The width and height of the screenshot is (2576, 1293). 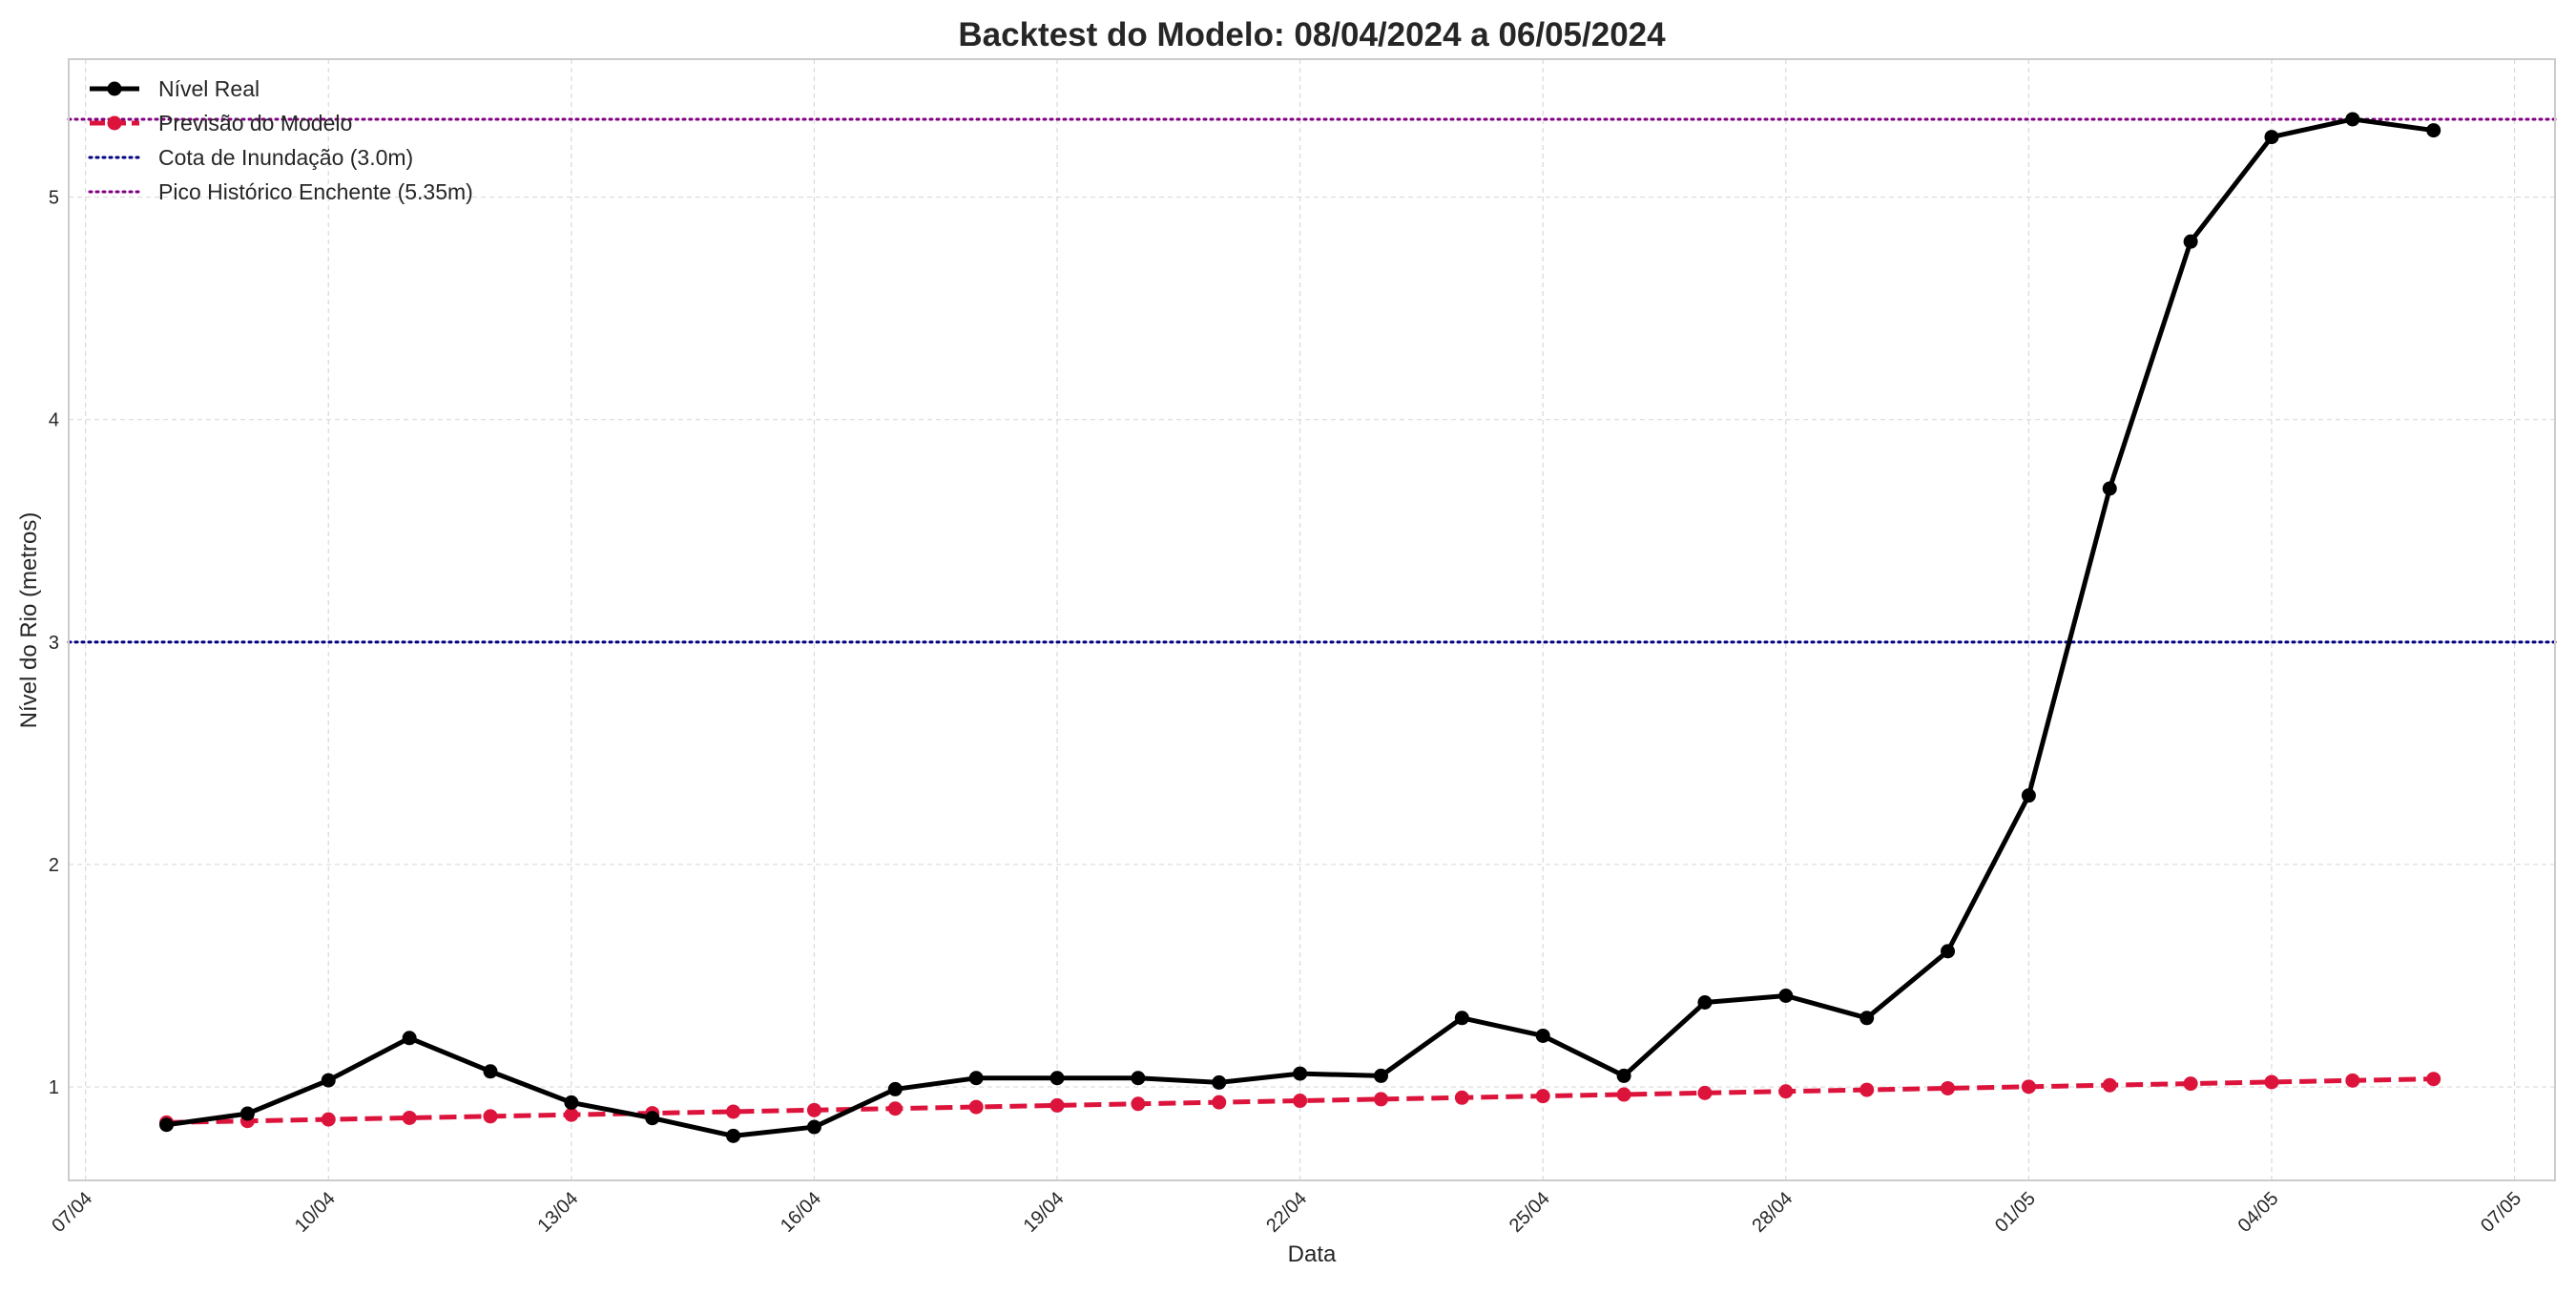 I want to click on x-tick-label: 28/04, so click(x=1772, y=1212).